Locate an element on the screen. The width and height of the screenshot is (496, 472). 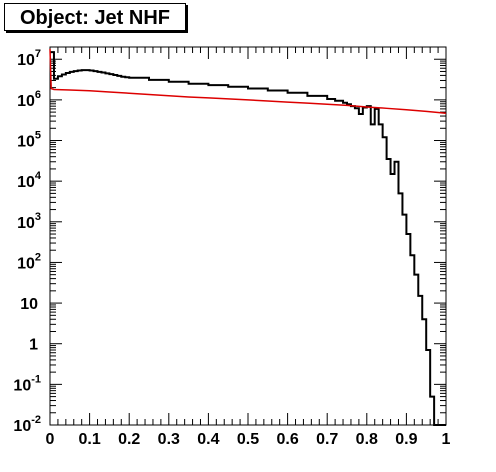
x-tick-label: 0 is located at coordinates (50, 439).